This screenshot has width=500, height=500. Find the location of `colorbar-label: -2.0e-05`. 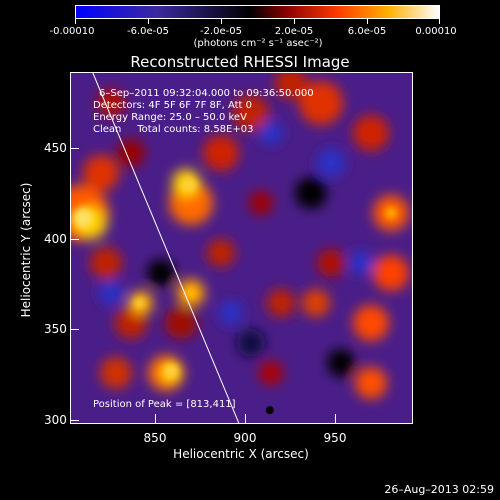

colorbar-label: -2.0e-05 is located at coordinates (221, 31).